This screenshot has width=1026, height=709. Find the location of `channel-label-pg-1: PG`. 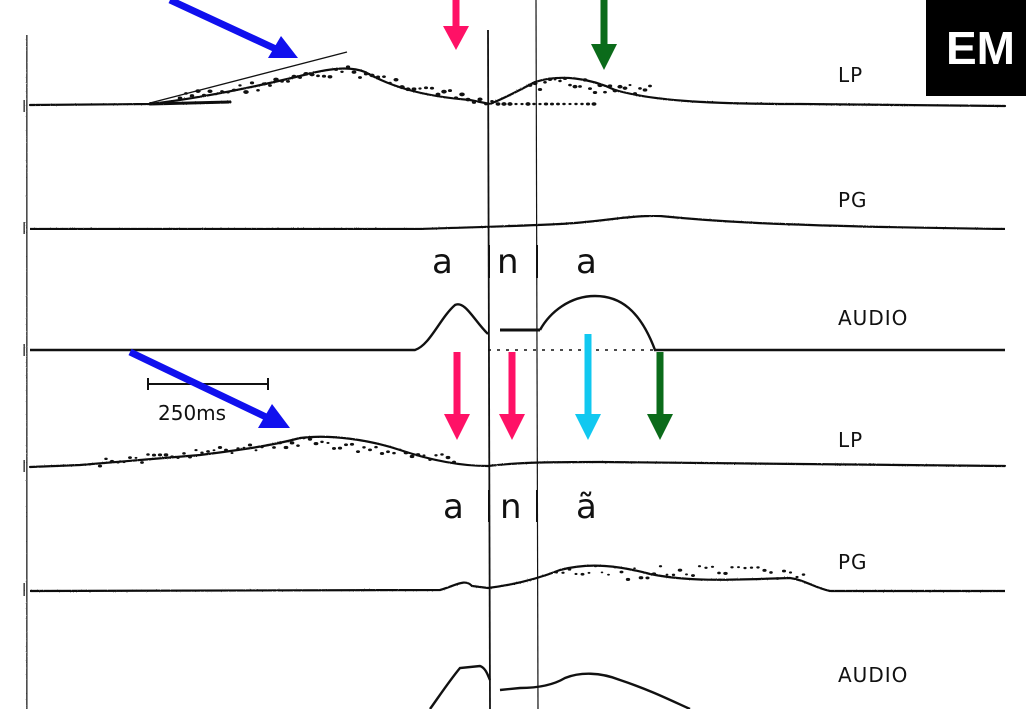

channel-label-pg-1: PG is located at coordinates (853, 200).